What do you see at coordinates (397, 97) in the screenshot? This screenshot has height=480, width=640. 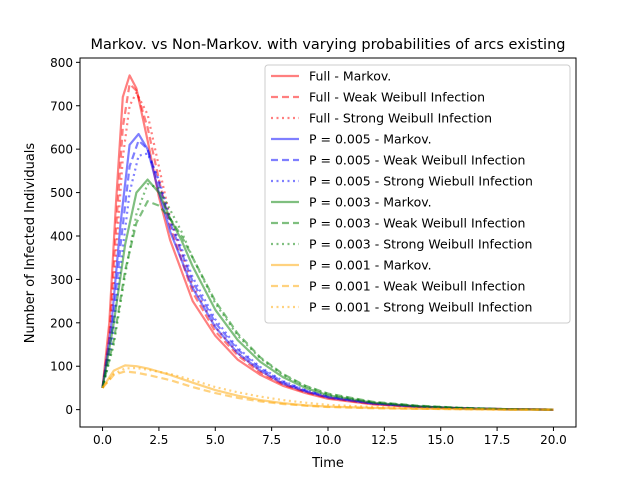 I see `legend-label: Full - Weak Weibull Infection` at bounding box center [397, 97].